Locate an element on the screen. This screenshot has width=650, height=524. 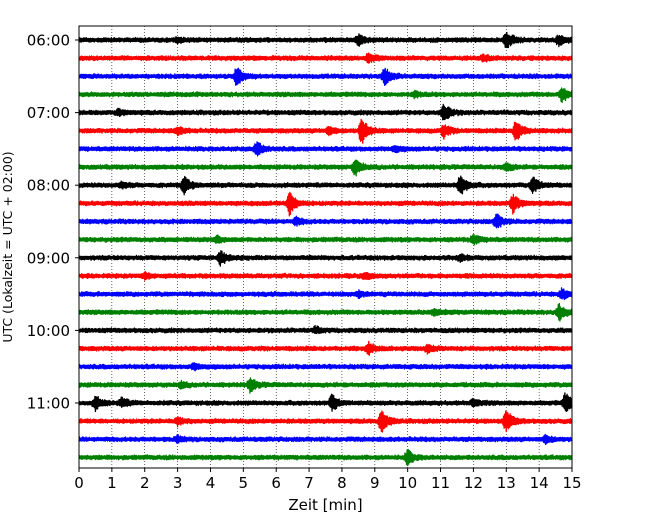
x-tick-label: 0 is located at coordinates (79, 483).